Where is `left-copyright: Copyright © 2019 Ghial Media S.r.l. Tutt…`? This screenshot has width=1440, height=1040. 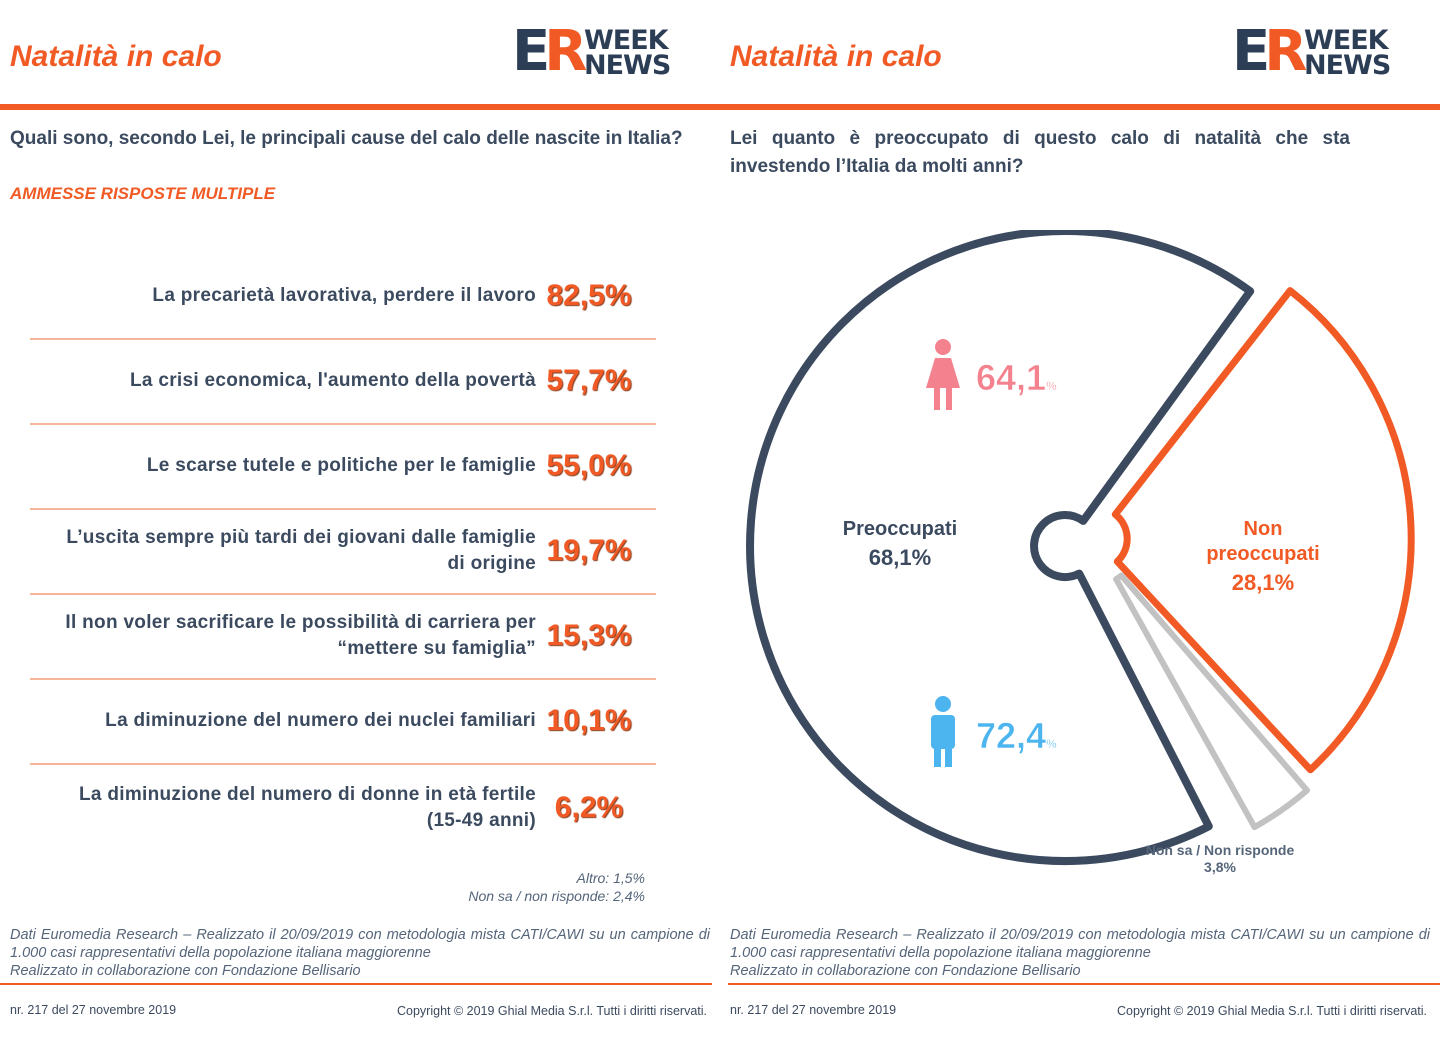
left-copyright: Copyright © 2019 Ghial Media S.r.l. Tutt… is located at coordinates (552, 1011).